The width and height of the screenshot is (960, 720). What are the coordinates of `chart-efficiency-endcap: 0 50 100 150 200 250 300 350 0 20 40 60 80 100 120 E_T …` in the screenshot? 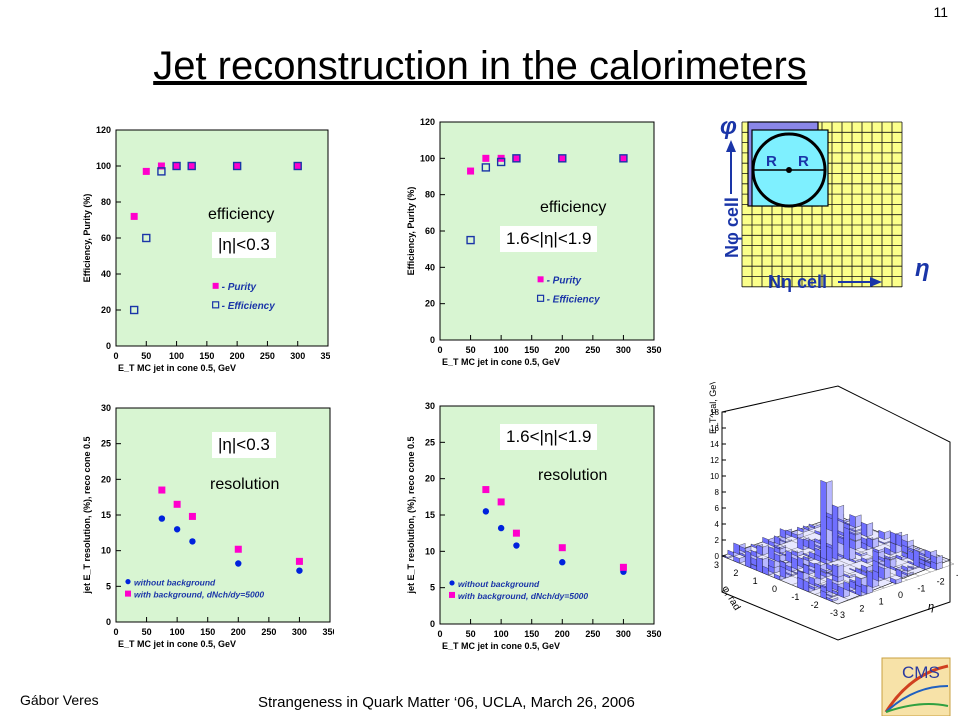 It's located at (534, 242).